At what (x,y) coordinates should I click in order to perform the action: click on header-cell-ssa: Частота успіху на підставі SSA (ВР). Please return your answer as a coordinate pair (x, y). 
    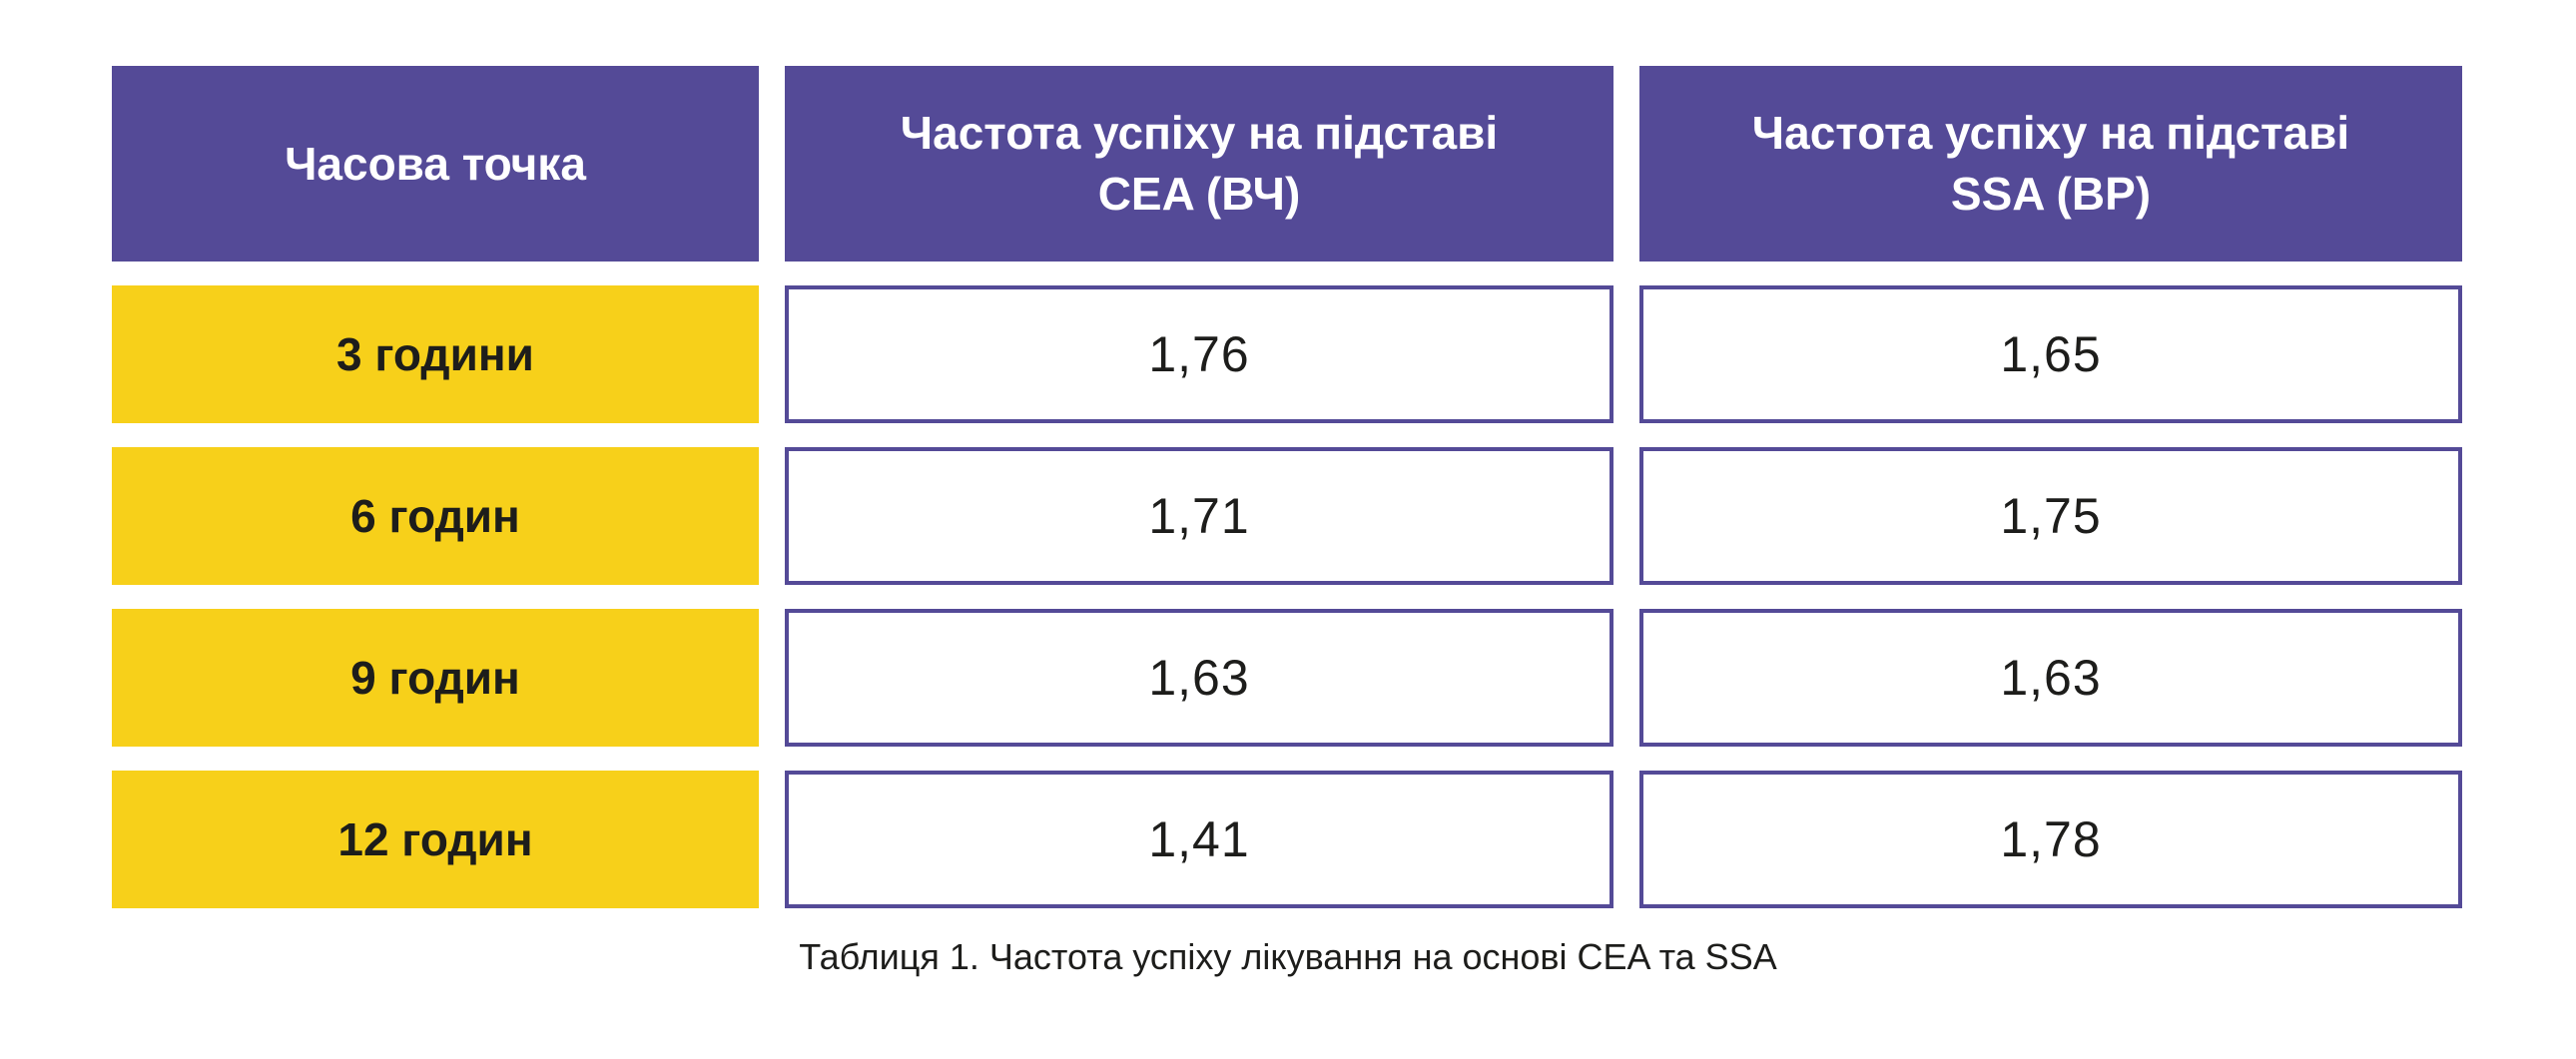
    Looking at the image, I should click on (2050, 164).